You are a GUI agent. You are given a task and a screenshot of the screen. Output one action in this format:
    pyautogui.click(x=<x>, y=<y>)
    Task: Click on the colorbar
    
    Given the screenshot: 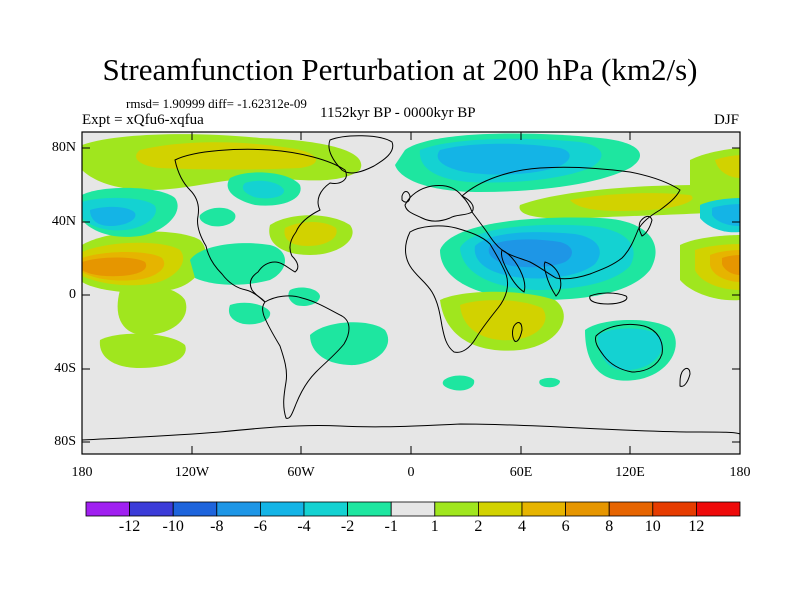 What is the action you would take?
    pyautogui.click(x=413, y=509)
    